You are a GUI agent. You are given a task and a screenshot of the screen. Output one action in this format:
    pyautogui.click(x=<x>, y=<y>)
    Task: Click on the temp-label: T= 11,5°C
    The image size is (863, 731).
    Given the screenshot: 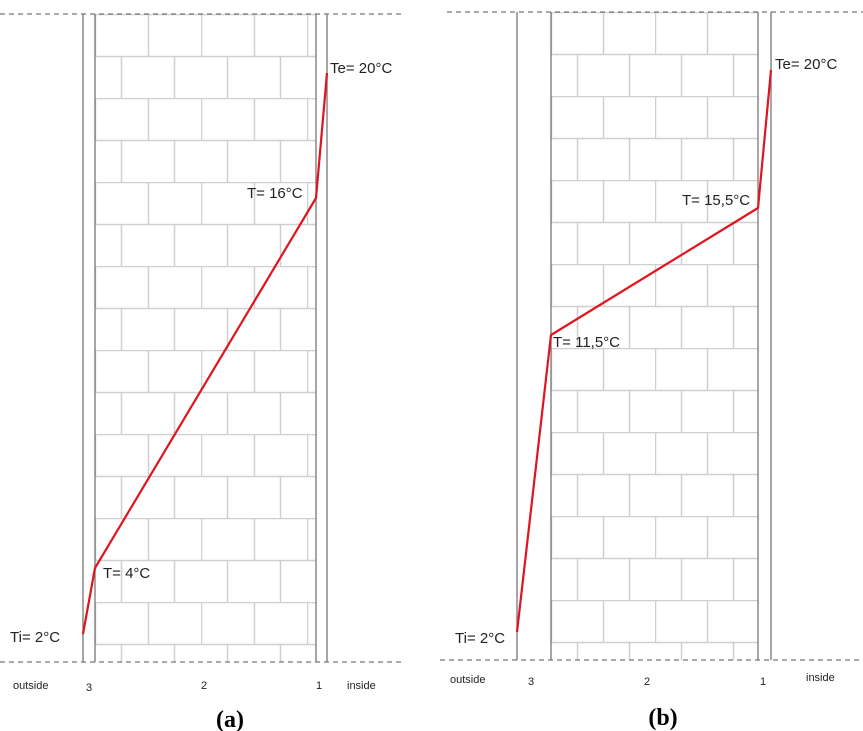 What is the action you would take?
    pyautogui.click(x=586, y=342)
    